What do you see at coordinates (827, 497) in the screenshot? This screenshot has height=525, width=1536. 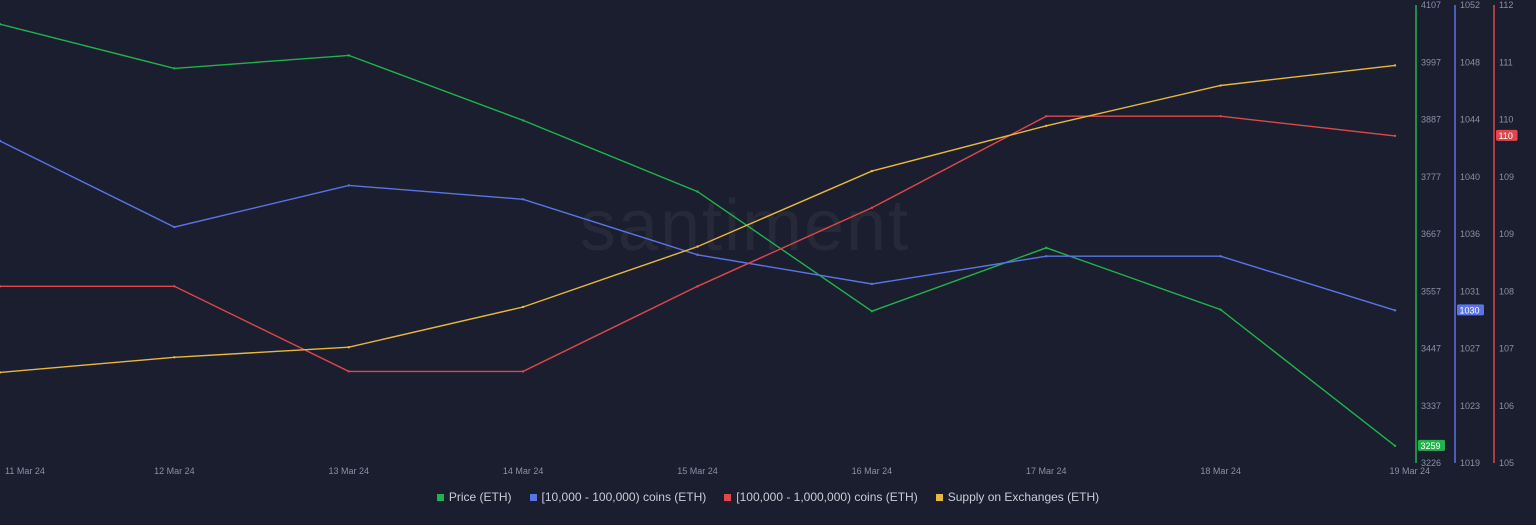 I see `legend-label: [100,000 - 1,000,000) coins (ETH)` at bounding box center [827, 497].